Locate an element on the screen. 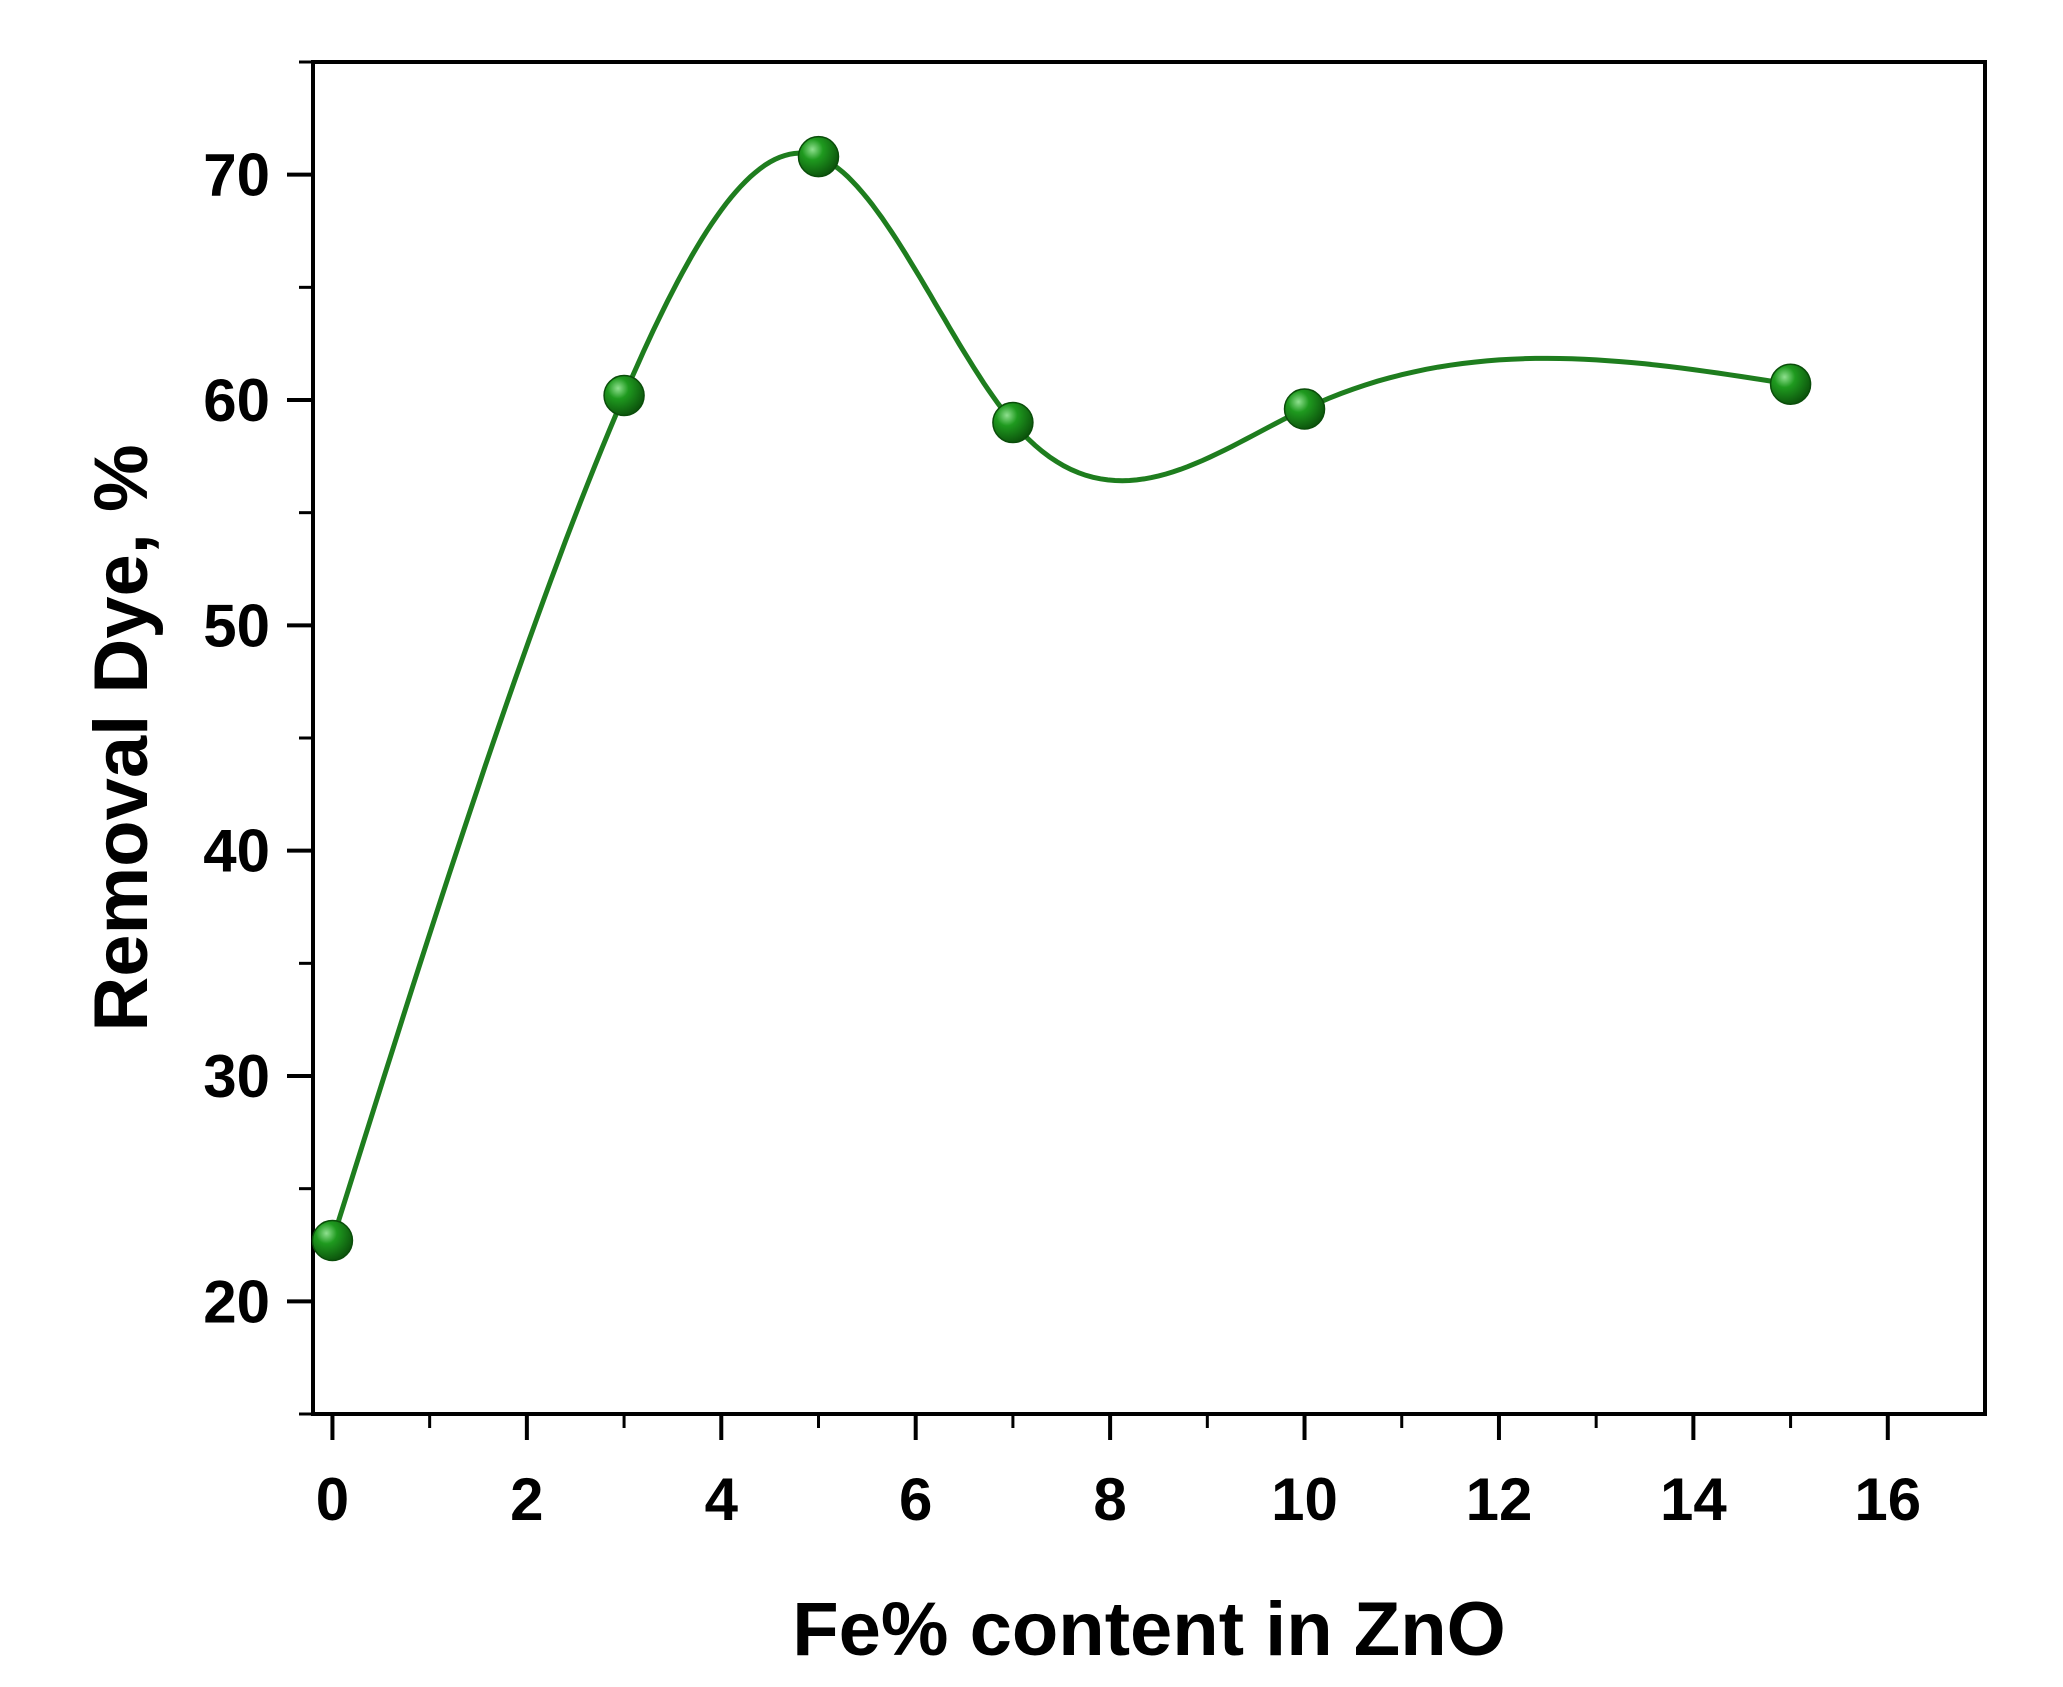 This screenshot has height=1687, width=2063. x-tick-label: 12 is located at coordinates (1499, 1499).